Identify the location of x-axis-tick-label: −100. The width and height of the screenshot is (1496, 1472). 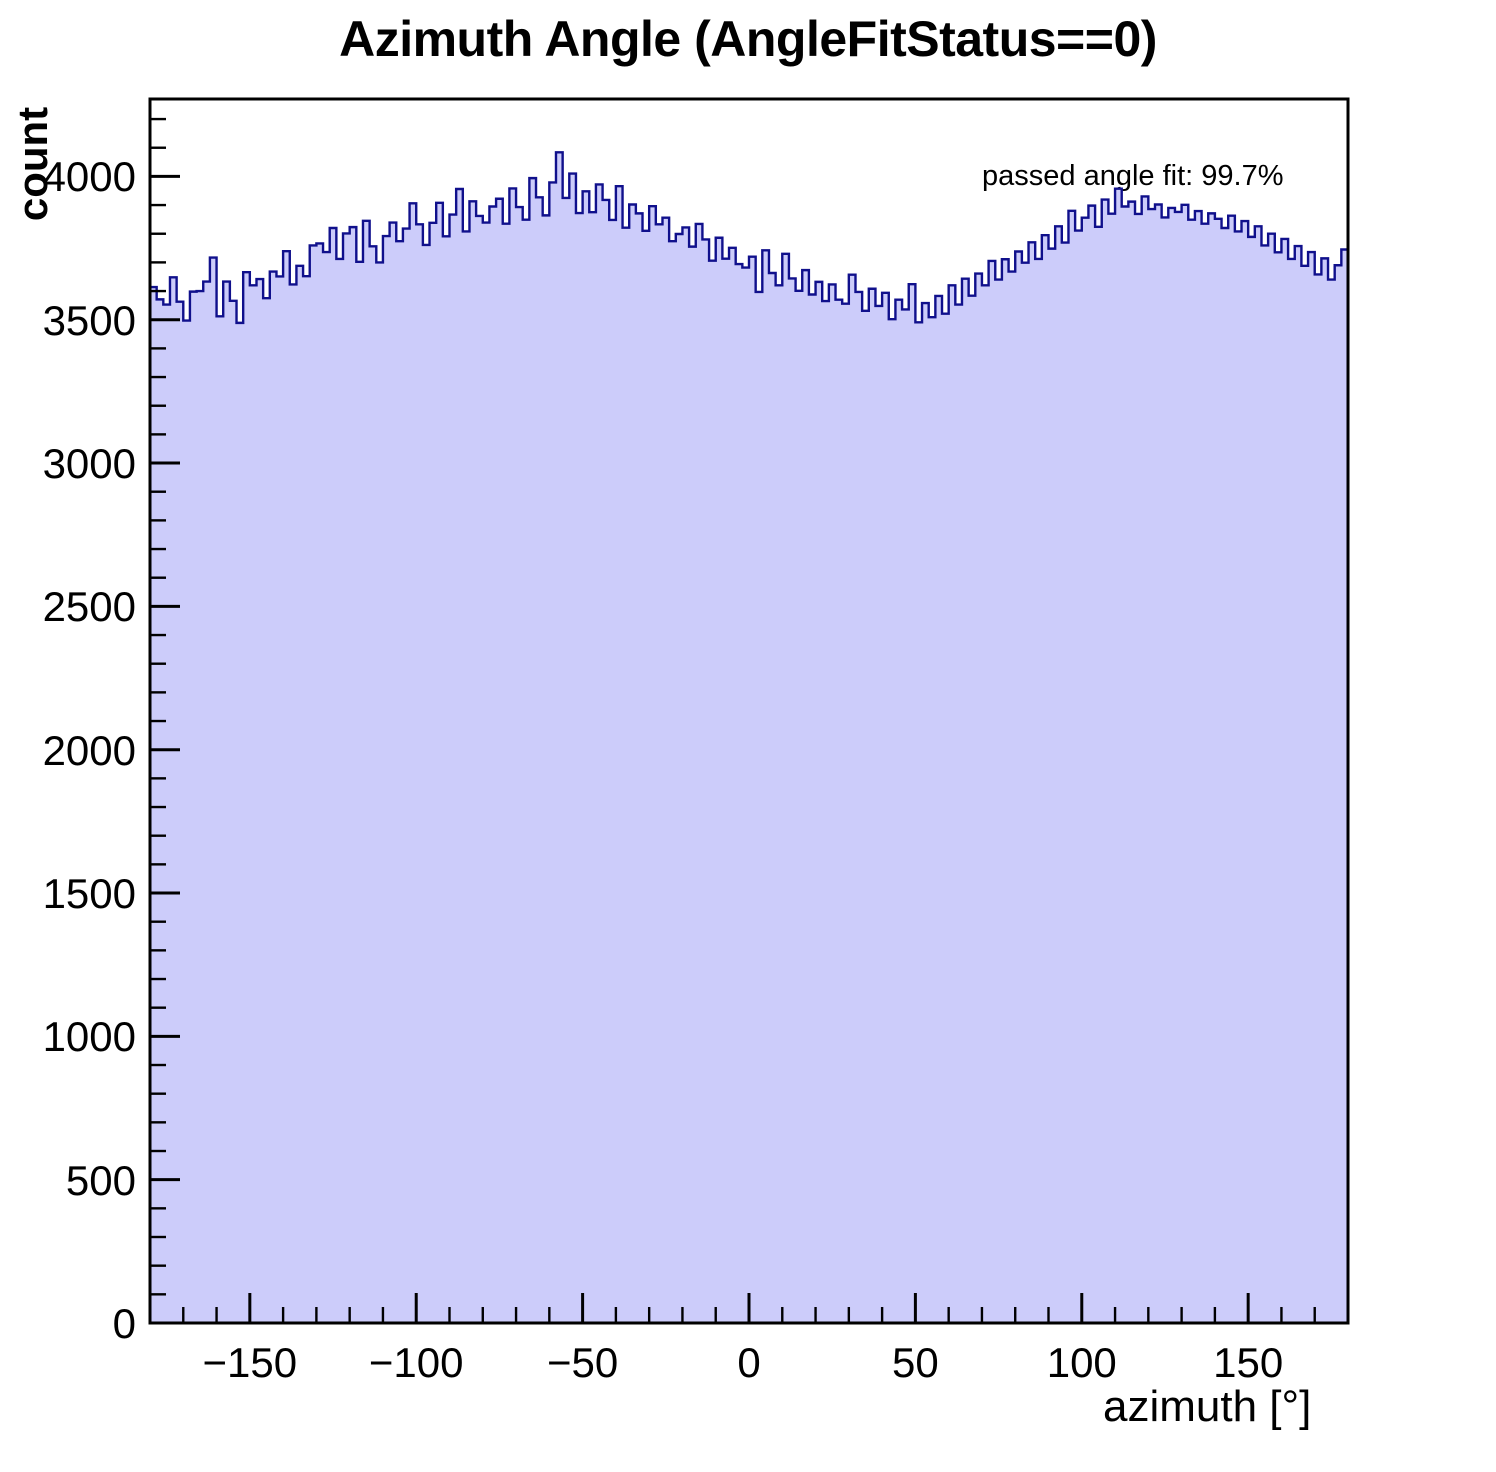
(416, 1362).